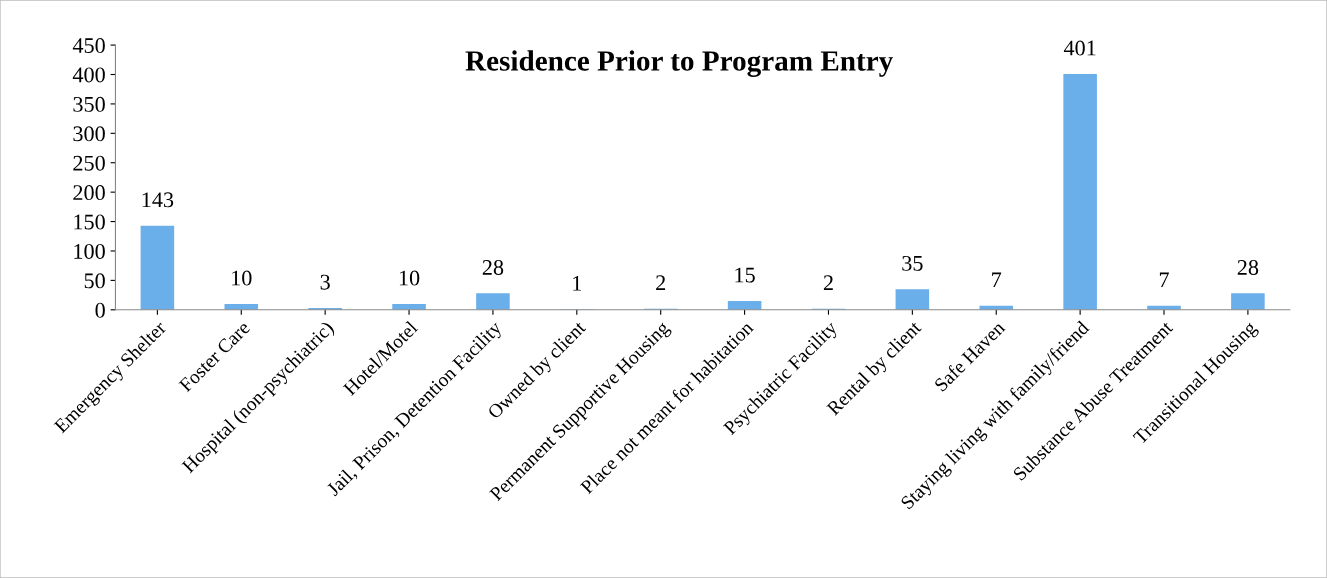 The width and height of the screenshot is (1327, 578). What do you see at coordinates (89, 134) in the screenshot?
I see `y-tick-label: 300` at bounding box center [89, 134].